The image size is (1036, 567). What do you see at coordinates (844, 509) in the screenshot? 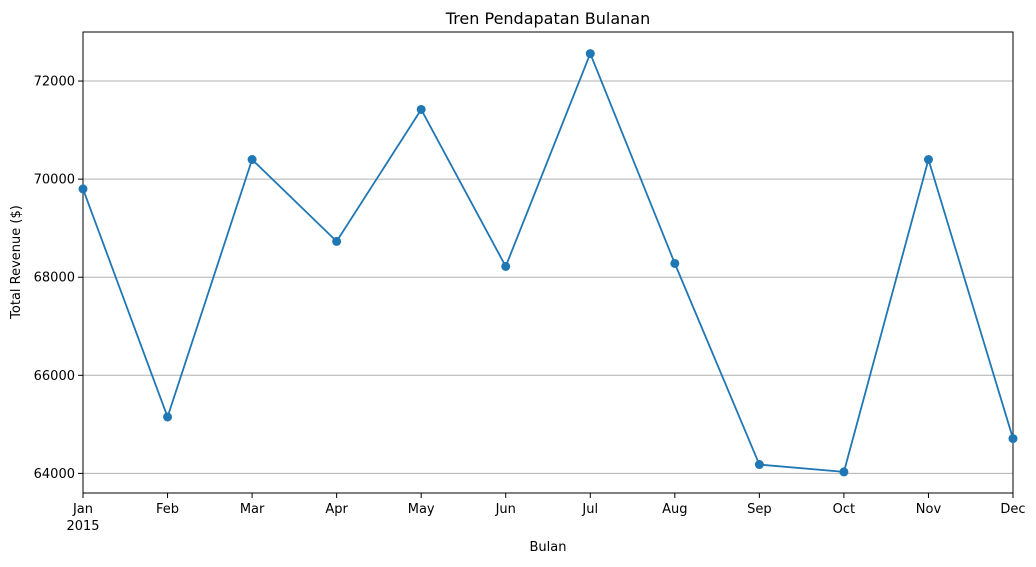
I see `x-tick-label: Oct` at bounding box center [844, 509].